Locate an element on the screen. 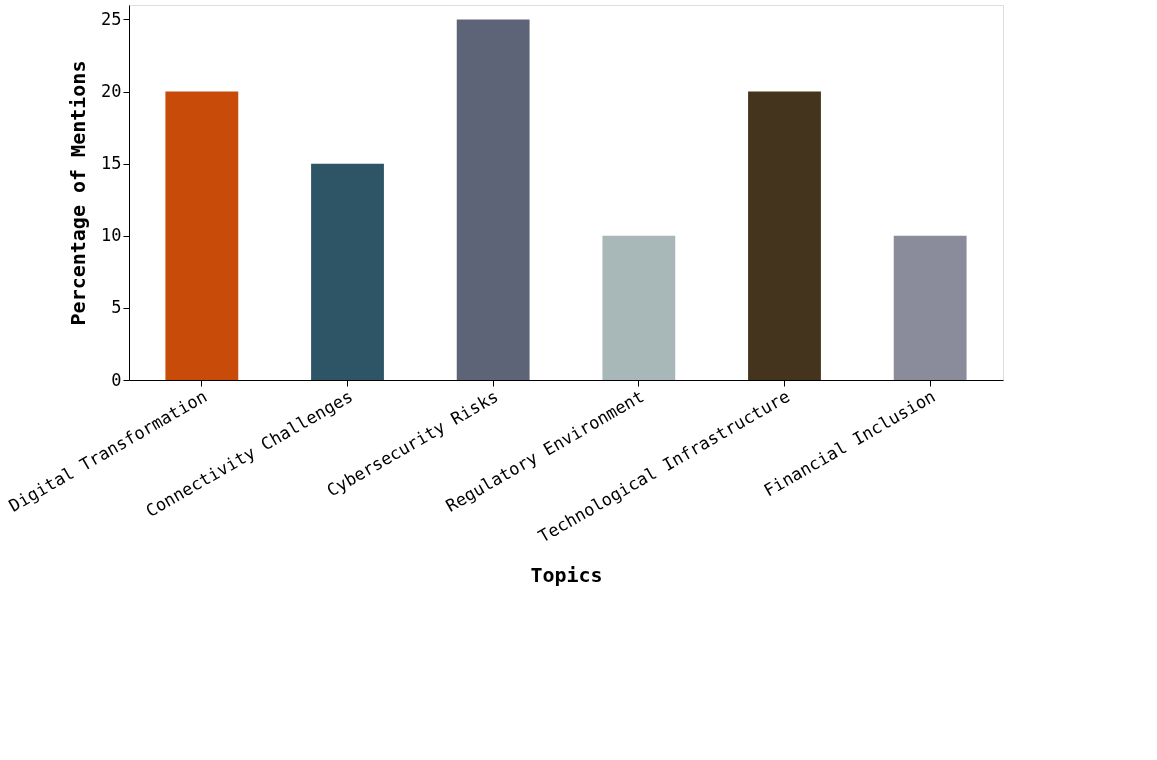 The height and width of the screenshot is (760, 1157). y-tick-label: 5 is located at coordinates (116, 307).